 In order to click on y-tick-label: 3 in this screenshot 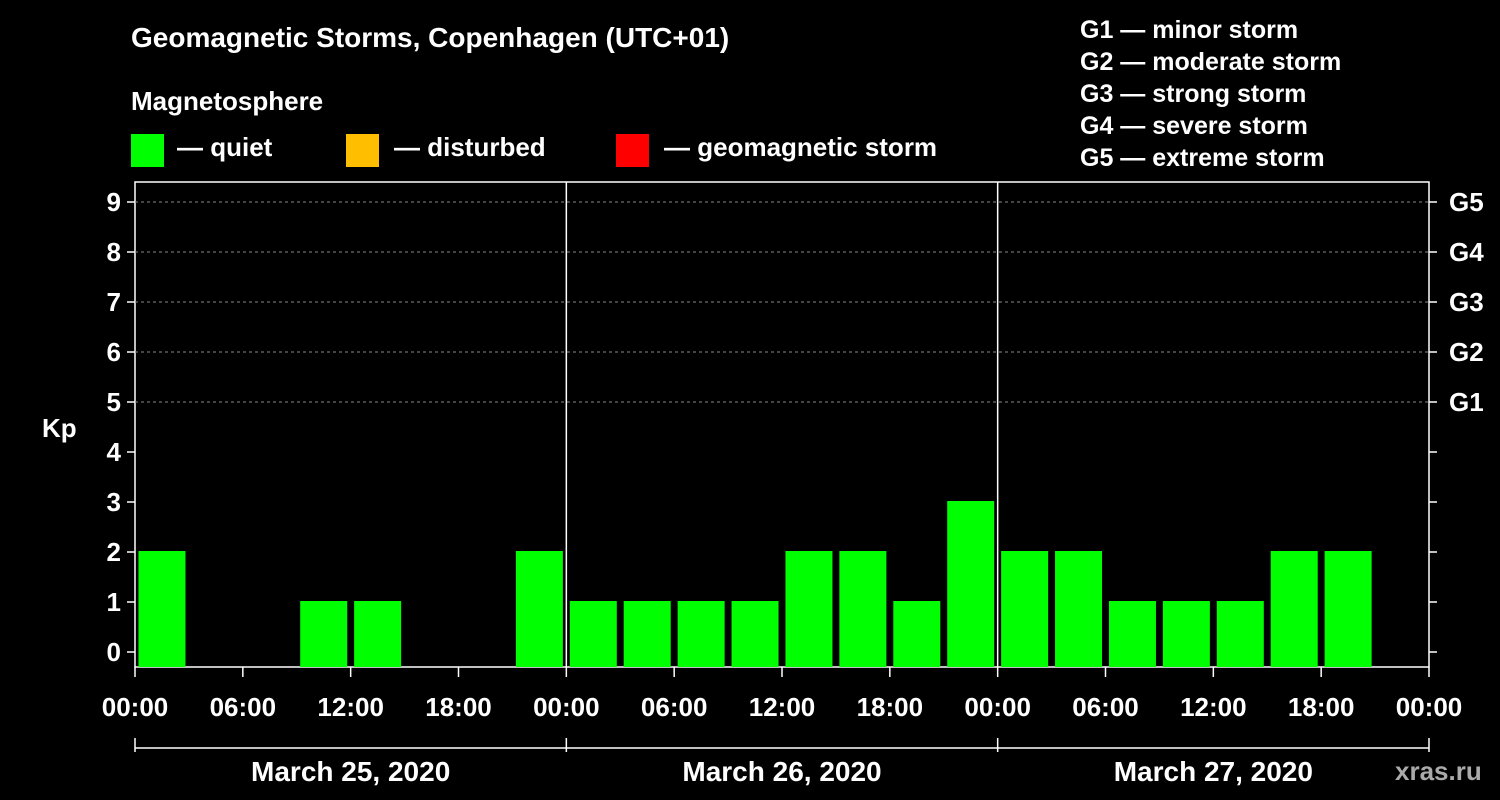, I will do `click(114, 502)`.